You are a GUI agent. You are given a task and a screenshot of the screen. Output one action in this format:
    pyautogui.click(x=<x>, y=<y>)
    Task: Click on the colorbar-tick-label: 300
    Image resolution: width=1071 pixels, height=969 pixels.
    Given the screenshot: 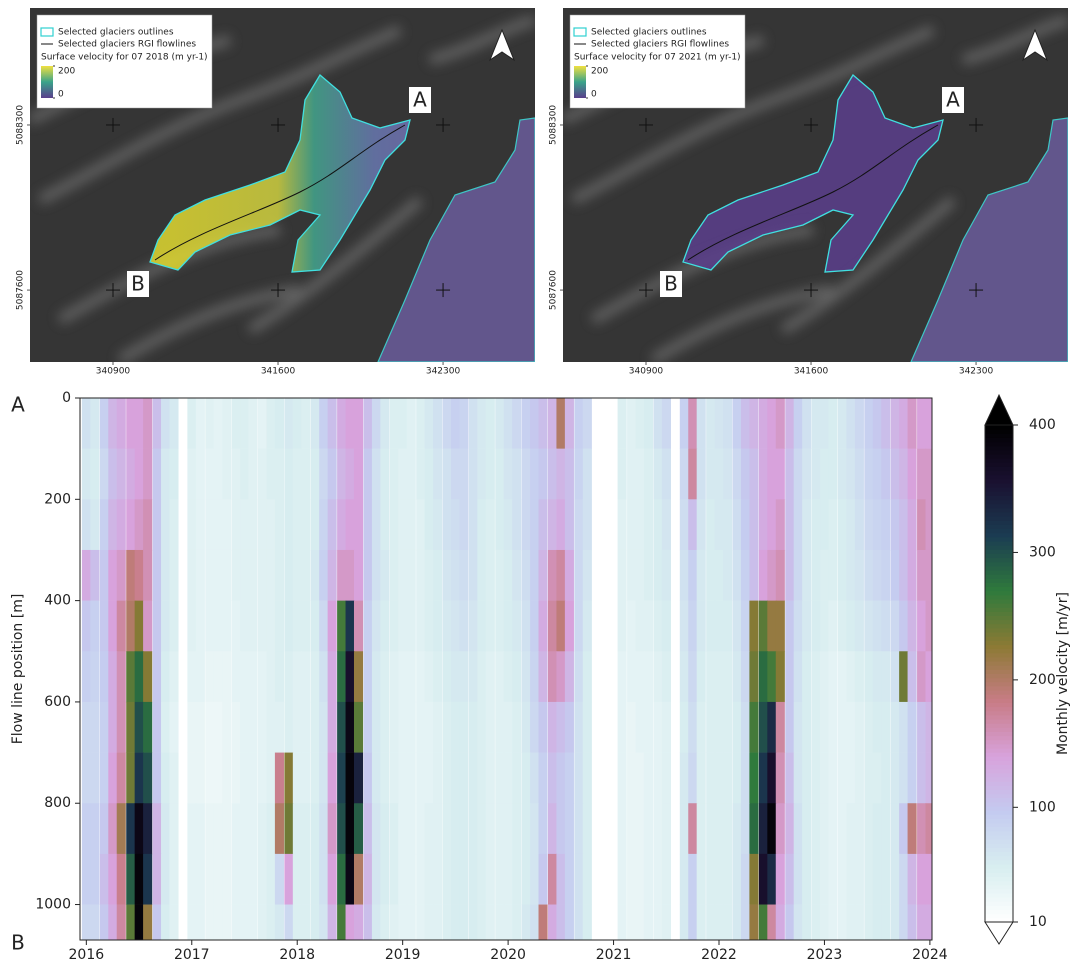 What is the action you would take?
    pyautogui.click(x=1042, y=552)
    